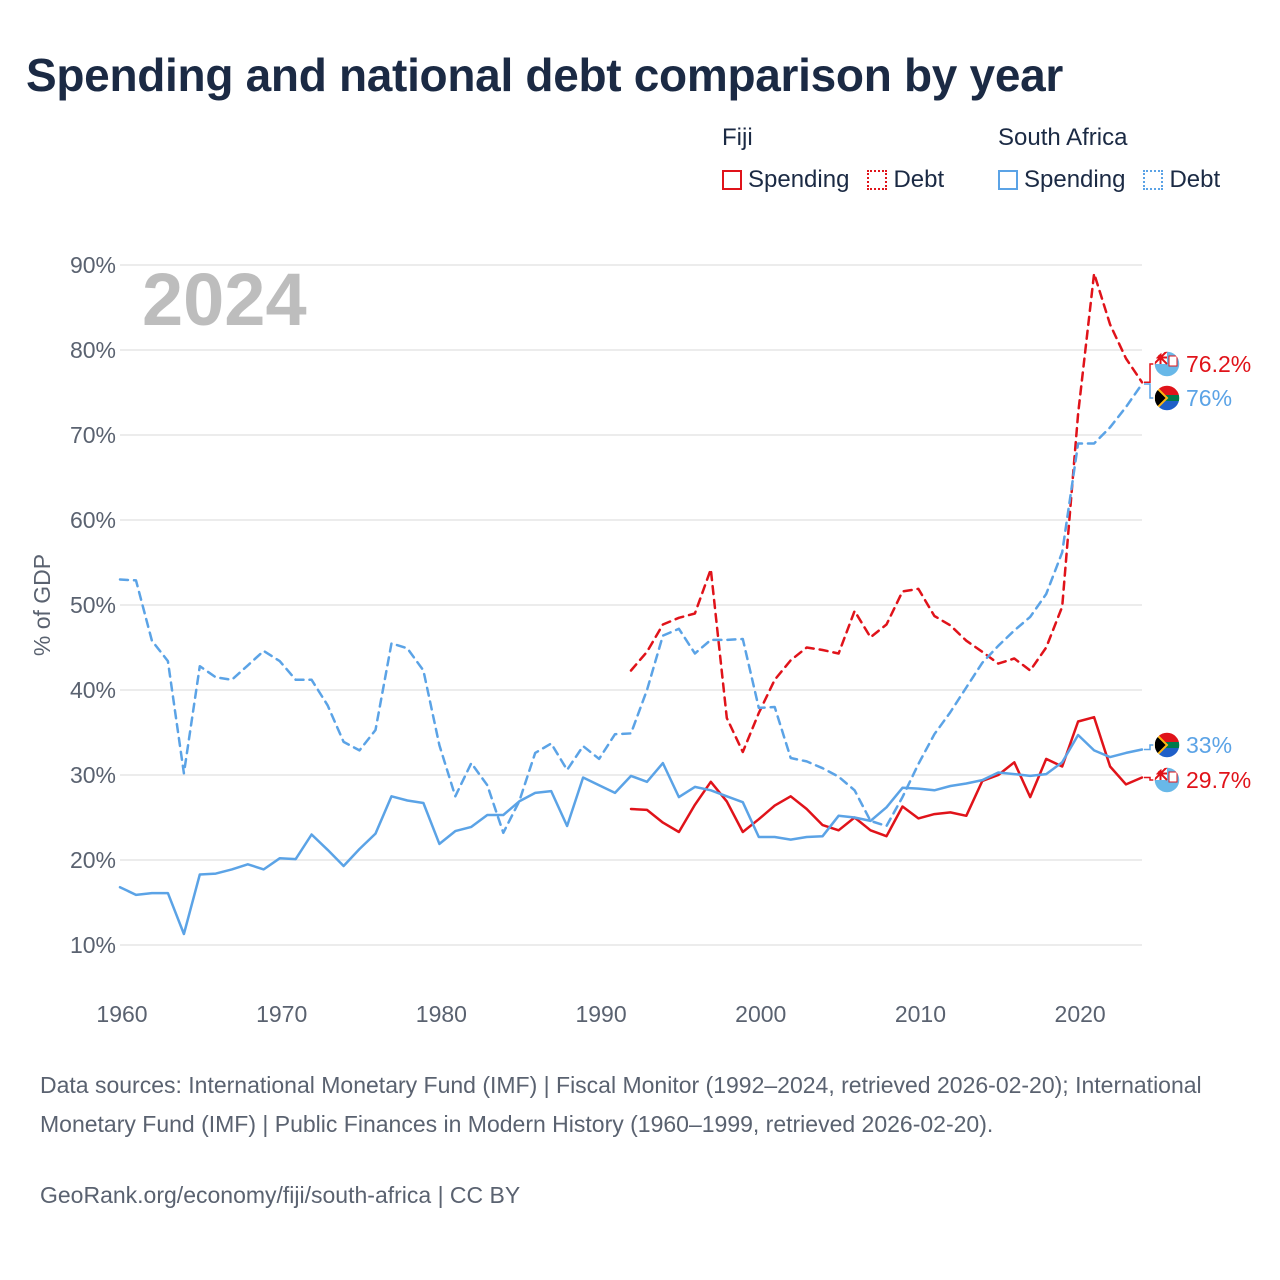 The width and height of the screenshot is (1280, 1280). I want to click on y-tick-label: 70%, so click(93, 435).